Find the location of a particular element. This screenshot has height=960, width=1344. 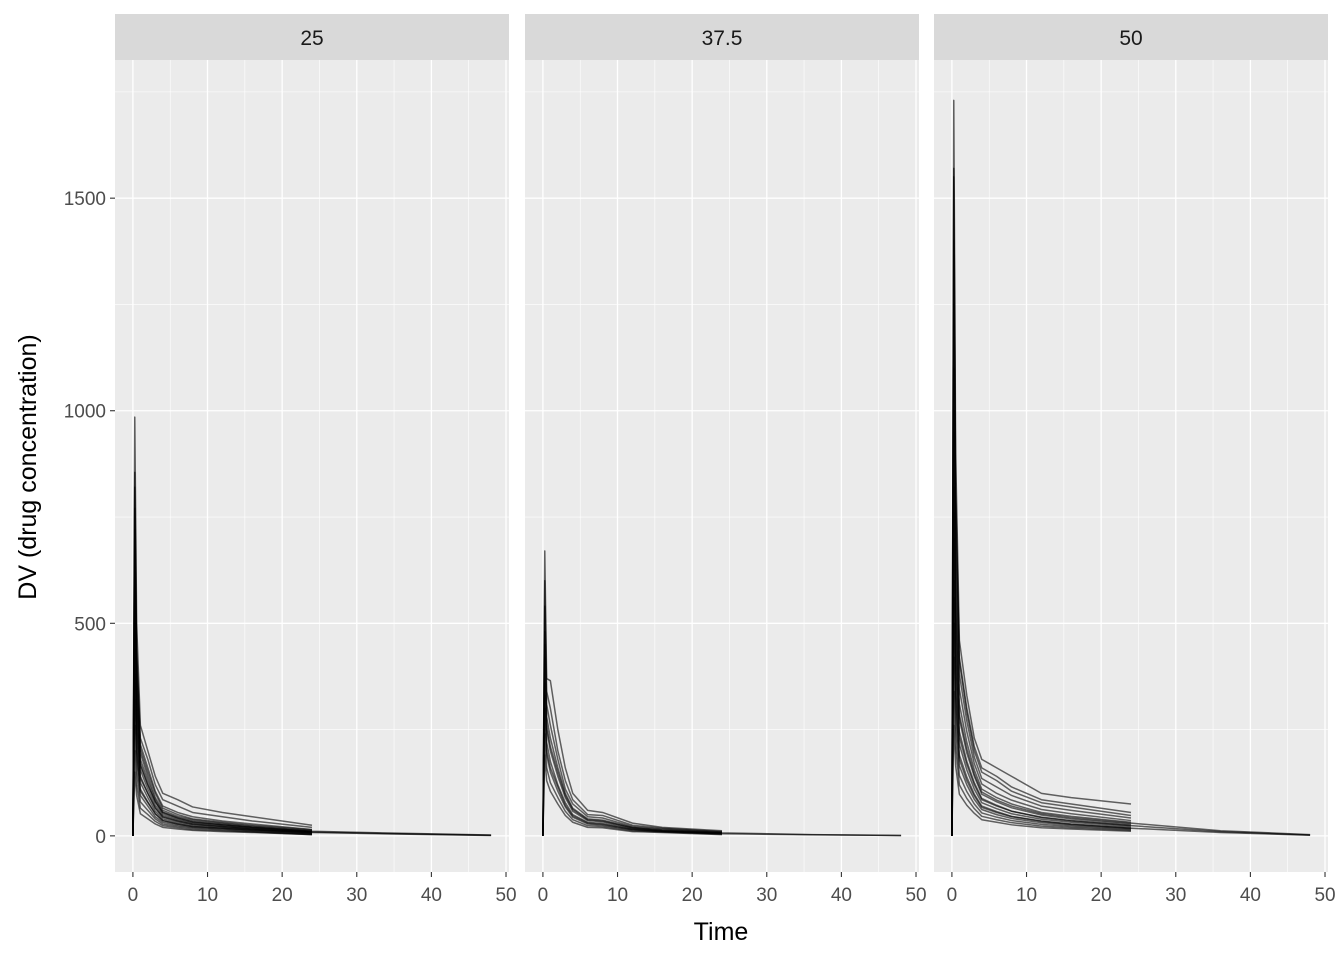

facet-strip-label: 25 is located at coordinates (311, 38).